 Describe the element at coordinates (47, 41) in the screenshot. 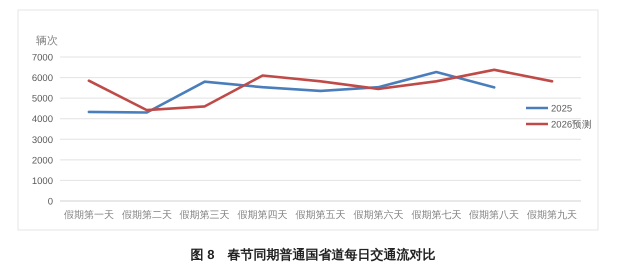

I see `y-axis-title: 辆次` at that location.